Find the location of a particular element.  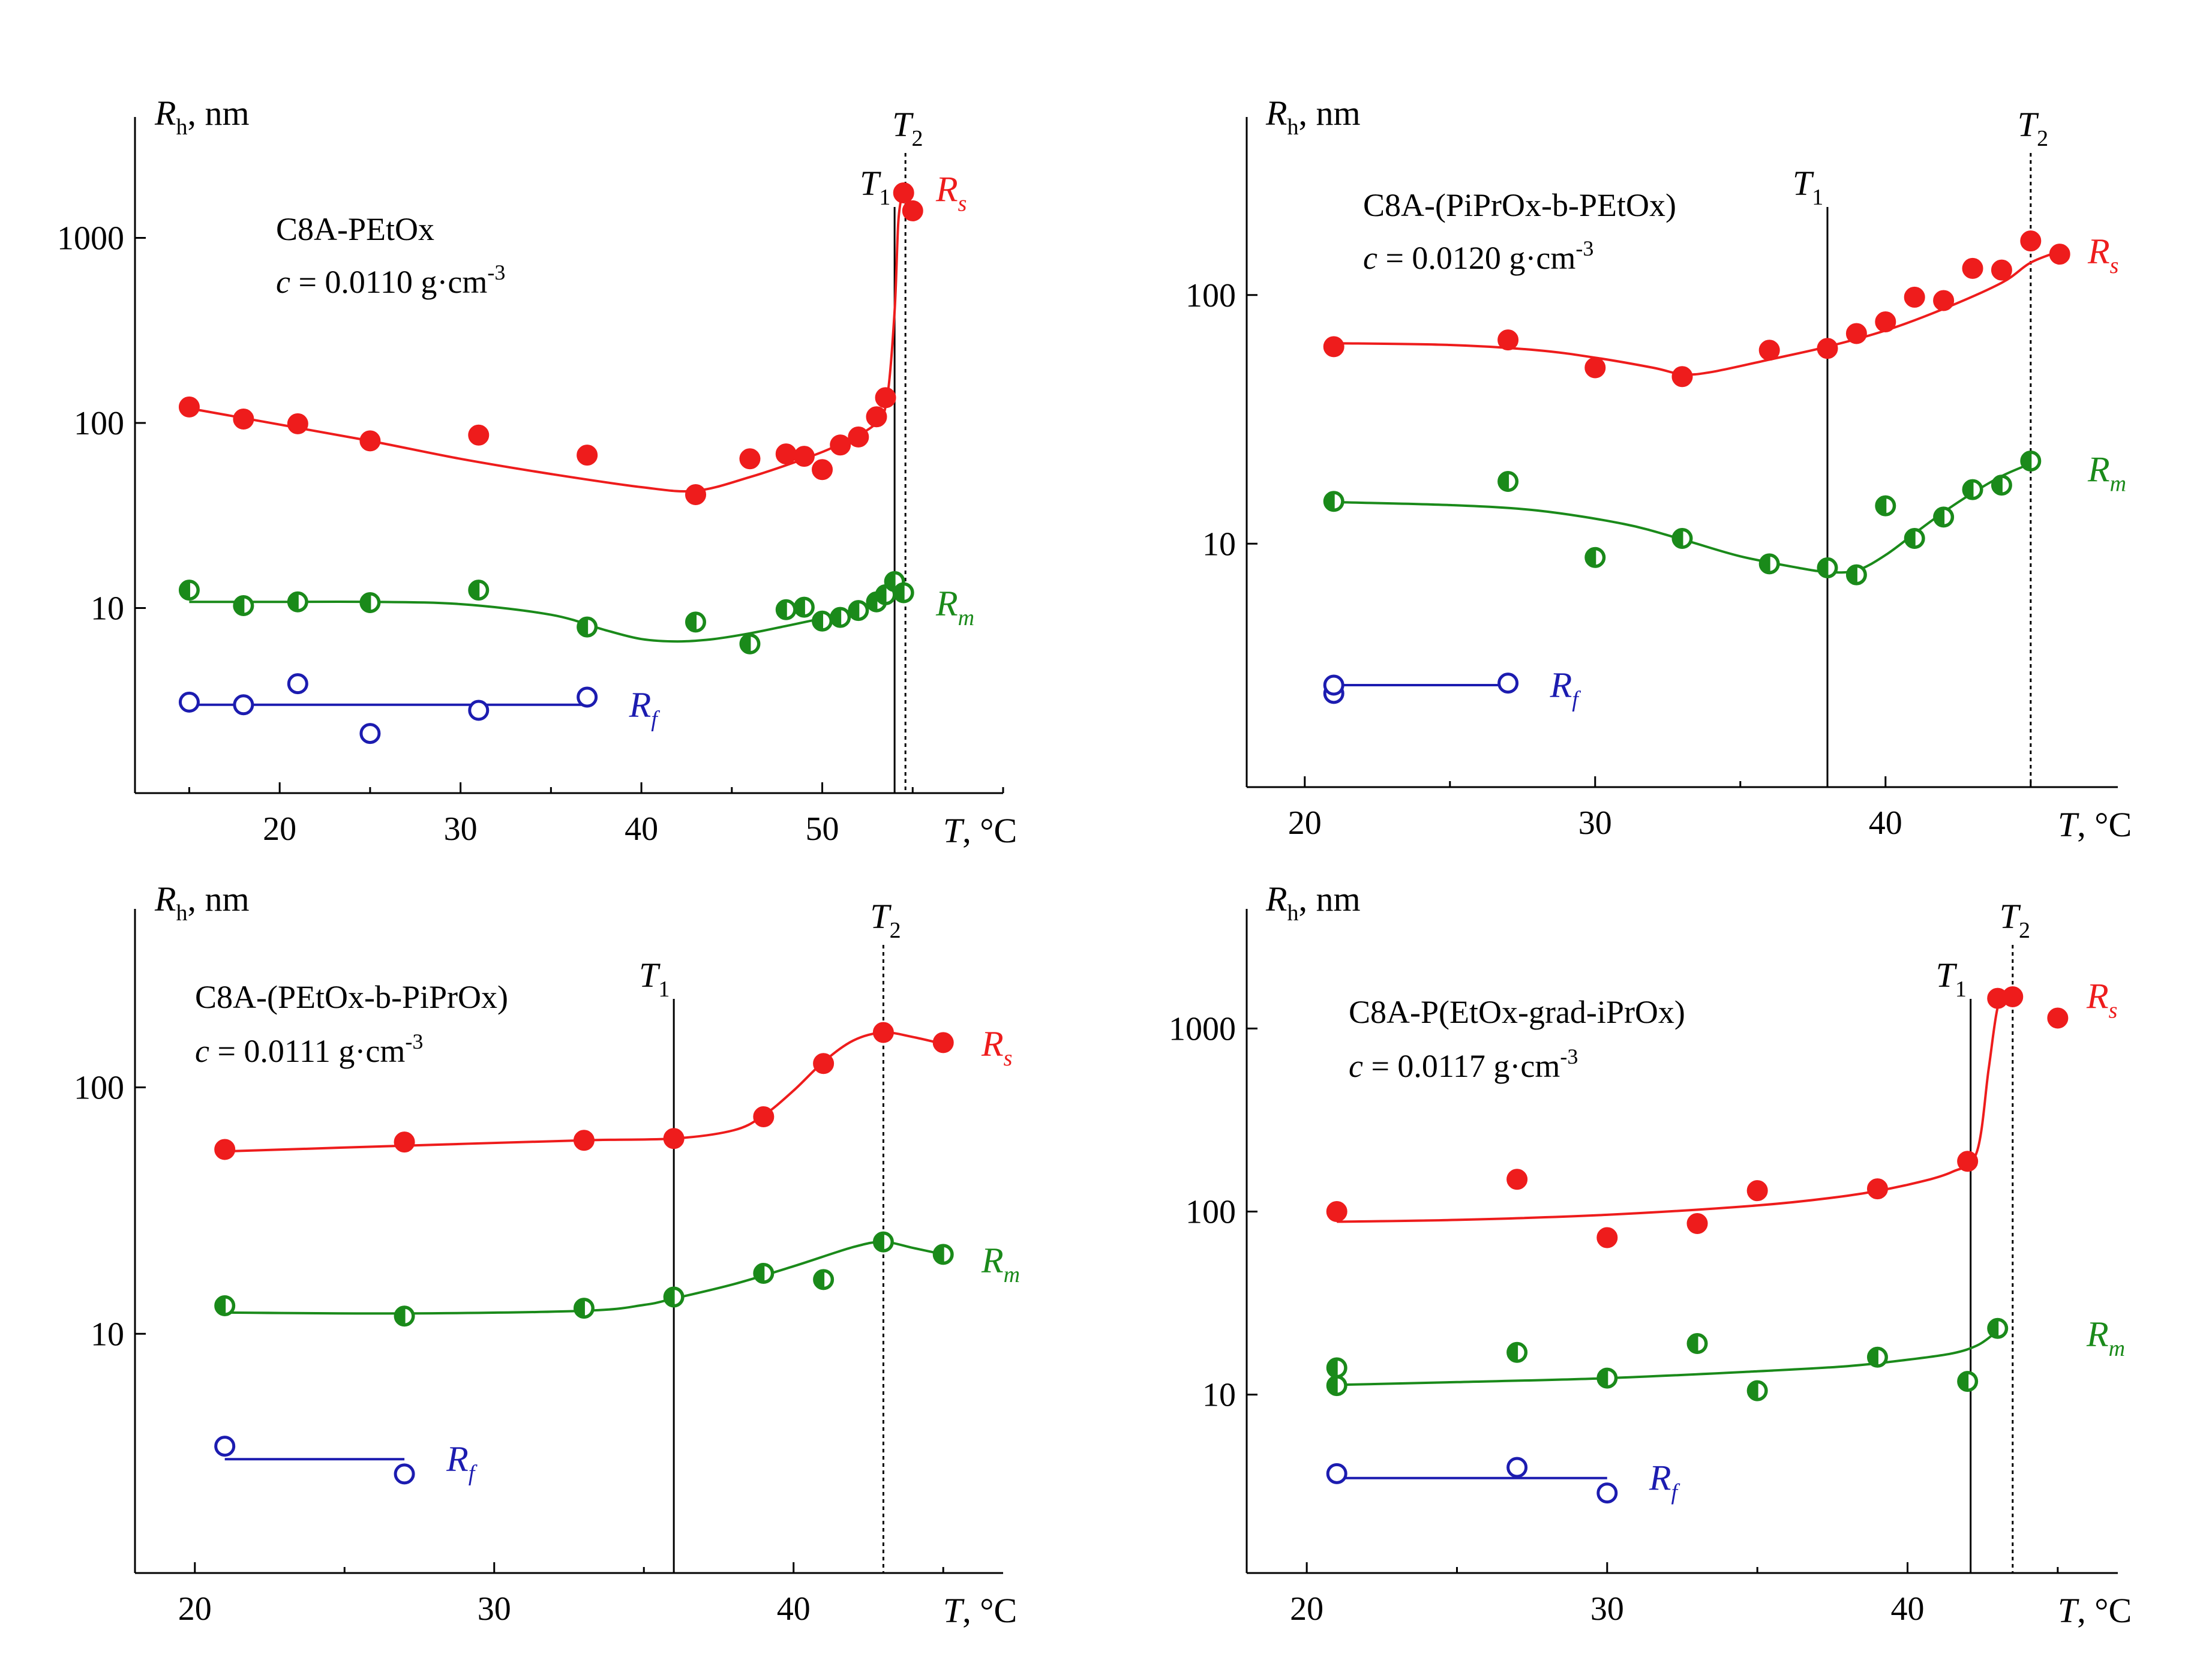

concentration-value: = 0.0117 g·cm is located at coordinates (1461, 1066).